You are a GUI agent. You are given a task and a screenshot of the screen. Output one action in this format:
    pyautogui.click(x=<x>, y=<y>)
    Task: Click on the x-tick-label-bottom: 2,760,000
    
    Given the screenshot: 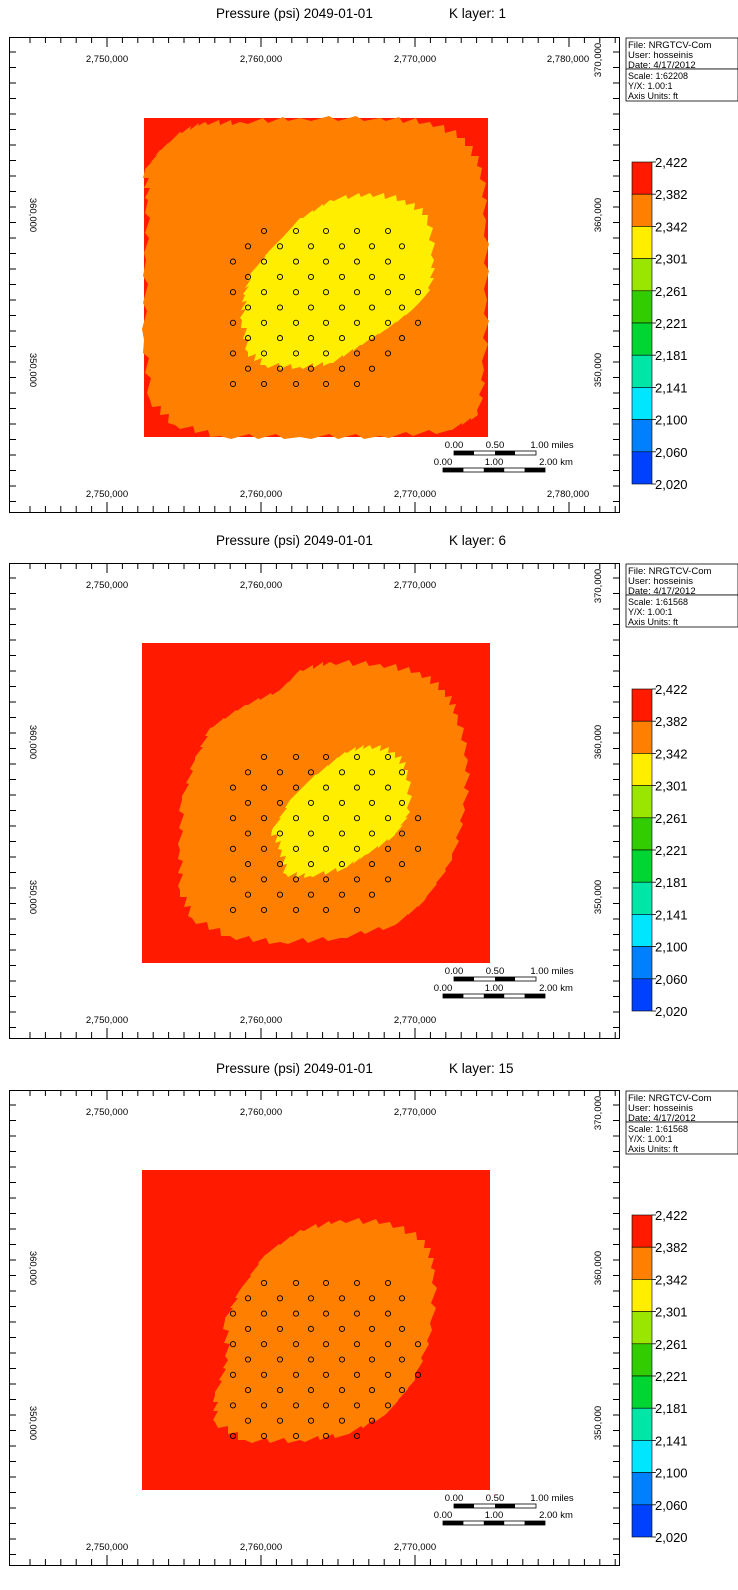 What is the action you would take?
    pyautogui.click(x=261, y=1547)
    